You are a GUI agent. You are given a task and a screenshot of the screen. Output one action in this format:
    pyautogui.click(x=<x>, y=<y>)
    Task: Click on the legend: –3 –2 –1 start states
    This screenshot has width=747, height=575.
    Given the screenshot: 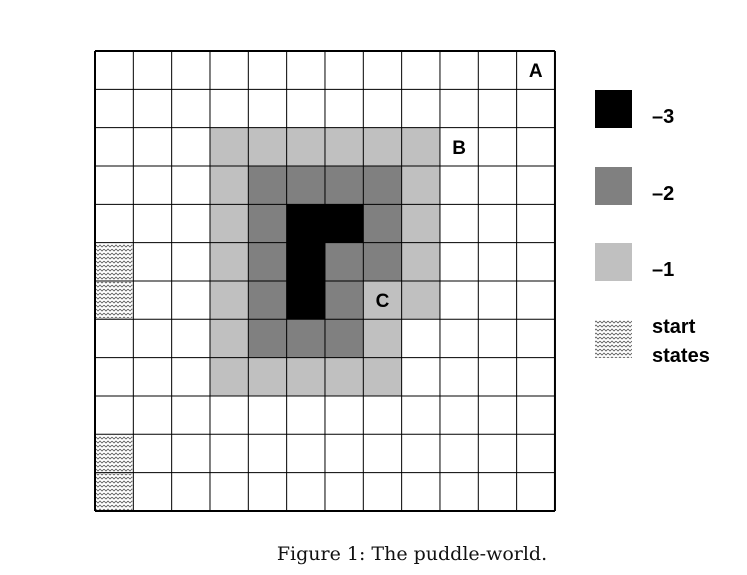 What is the action you would take?
    pyautogui.click(x=652, y=228)
    